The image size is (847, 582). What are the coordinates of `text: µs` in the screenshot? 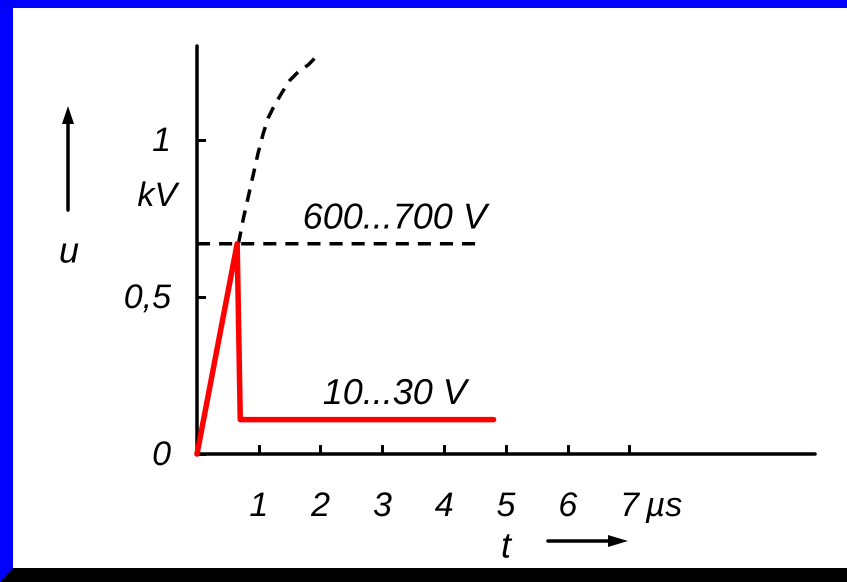 It's located at (663, 505).